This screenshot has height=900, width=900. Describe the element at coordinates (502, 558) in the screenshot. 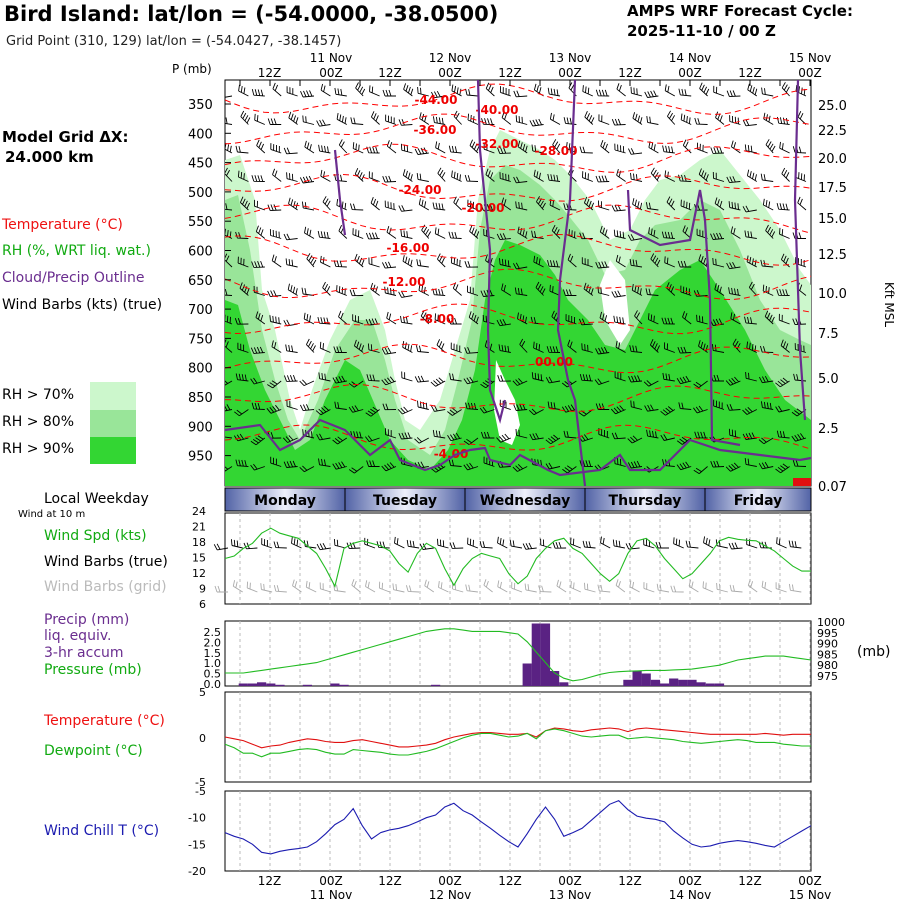

I see `wind-speed-panel: 24 21 18 15 12 9 6` at that location.